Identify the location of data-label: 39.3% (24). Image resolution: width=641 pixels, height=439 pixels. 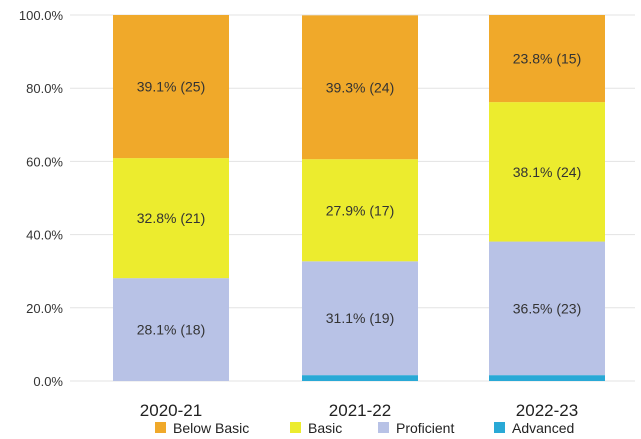
(360, 87).